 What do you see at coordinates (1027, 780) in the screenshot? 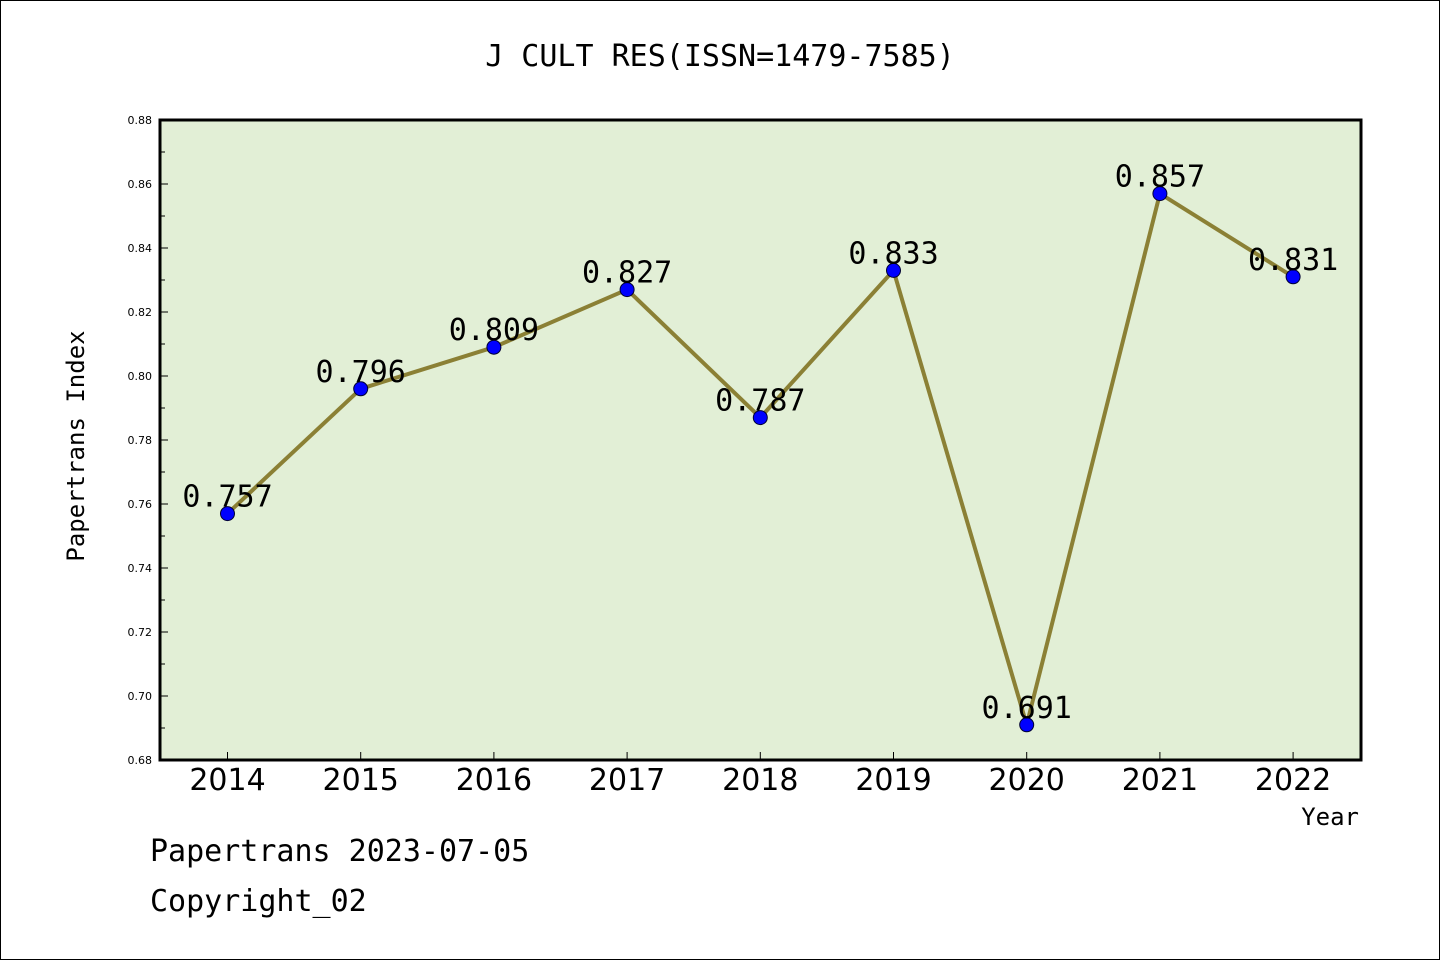
I see `x-tick-label: 2020` at bounding box center [1027, 780].